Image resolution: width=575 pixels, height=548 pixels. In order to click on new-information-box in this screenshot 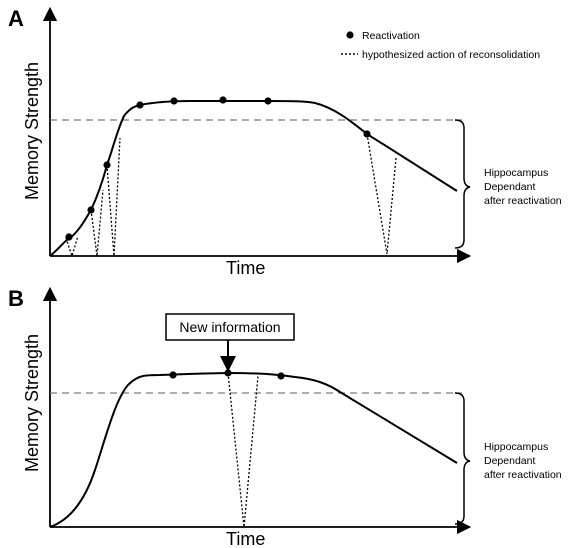, I will do `click(230, 327)`.